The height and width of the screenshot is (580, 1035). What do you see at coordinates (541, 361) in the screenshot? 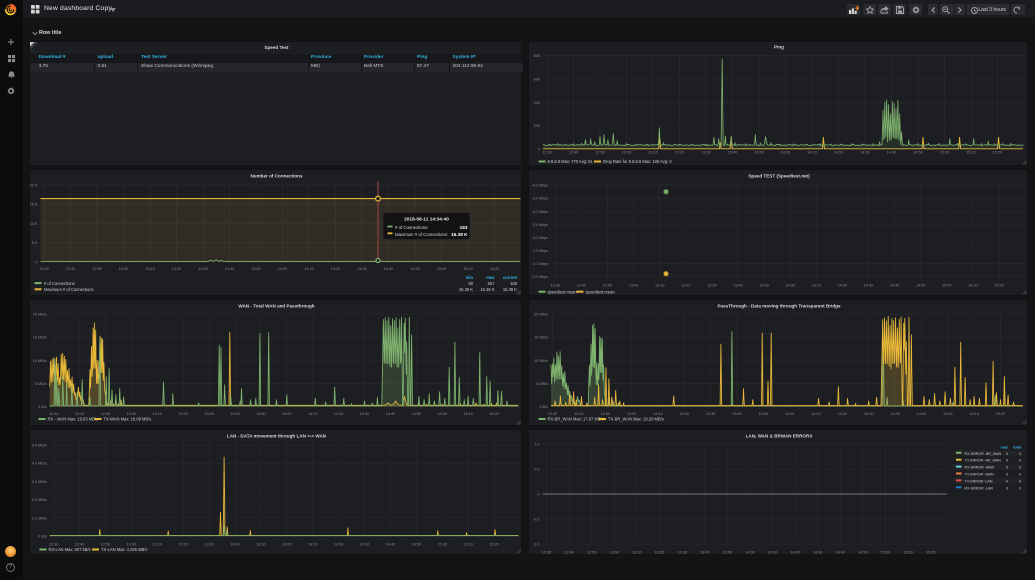
I see `svg-text: 10 MB/s` at bounding box center [541, 361].